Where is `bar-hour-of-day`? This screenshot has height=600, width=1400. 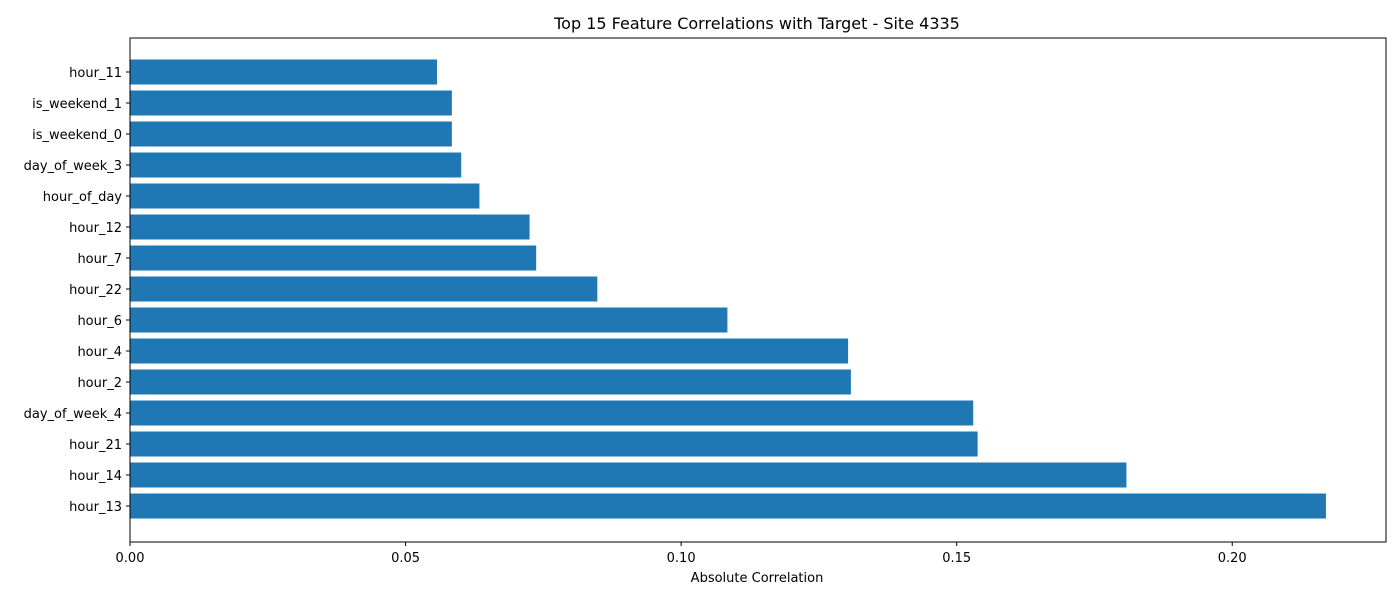
bar-hour-of-day is located at coordinates (305, 196).